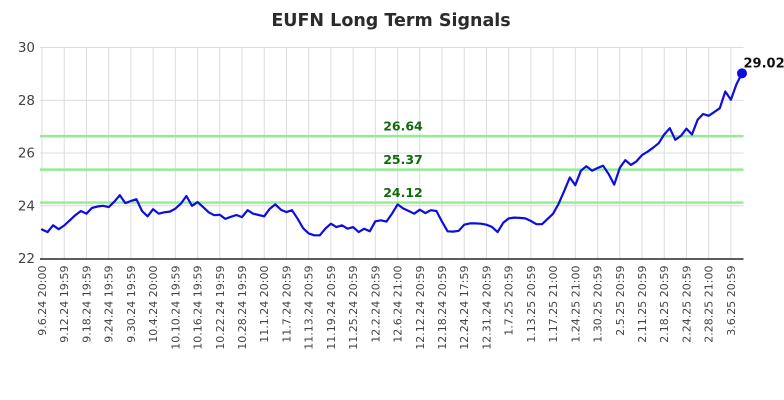  I want to click on x-tick-label: 3.6.25 20:59, so click(731, 301).